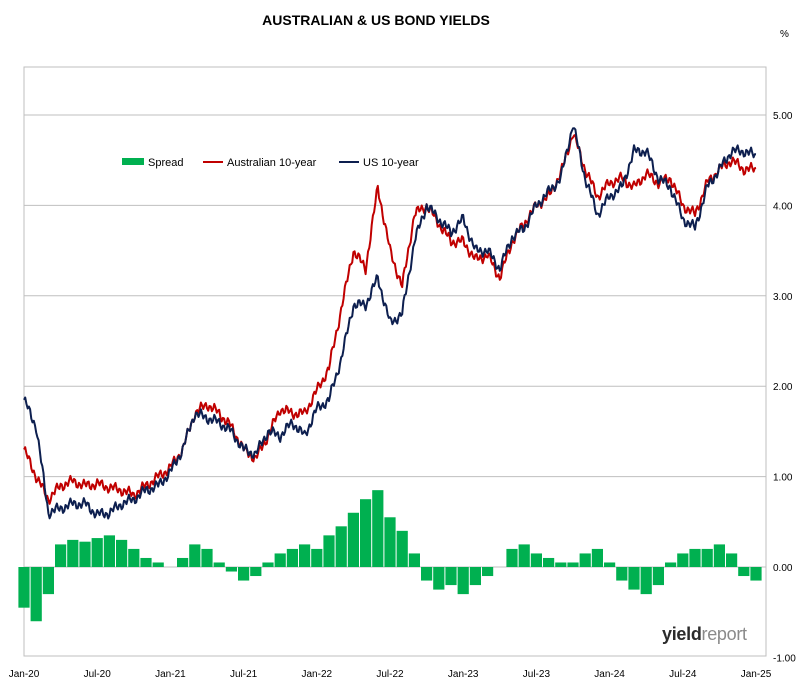  Describe the element at coordinates (537, 674) in the screenshot. I see `x-tick-label: Jul-23` at that location.